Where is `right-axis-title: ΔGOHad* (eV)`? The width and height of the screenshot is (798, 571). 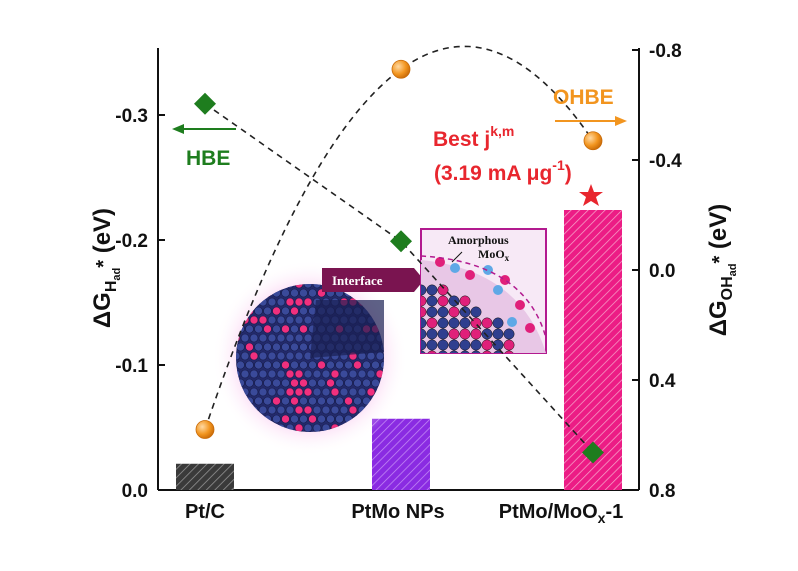
right-axis-title: ΔGOHad* (eV) is located at coordinates (722, 270).